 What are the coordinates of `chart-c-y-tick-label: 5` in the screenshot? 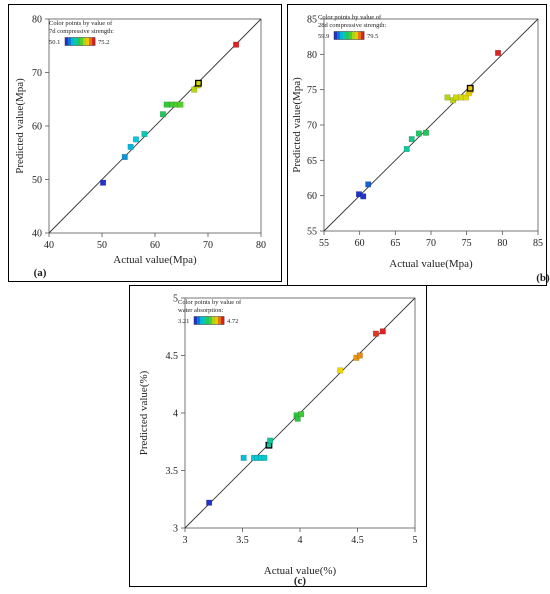 It's located at (175, 299).